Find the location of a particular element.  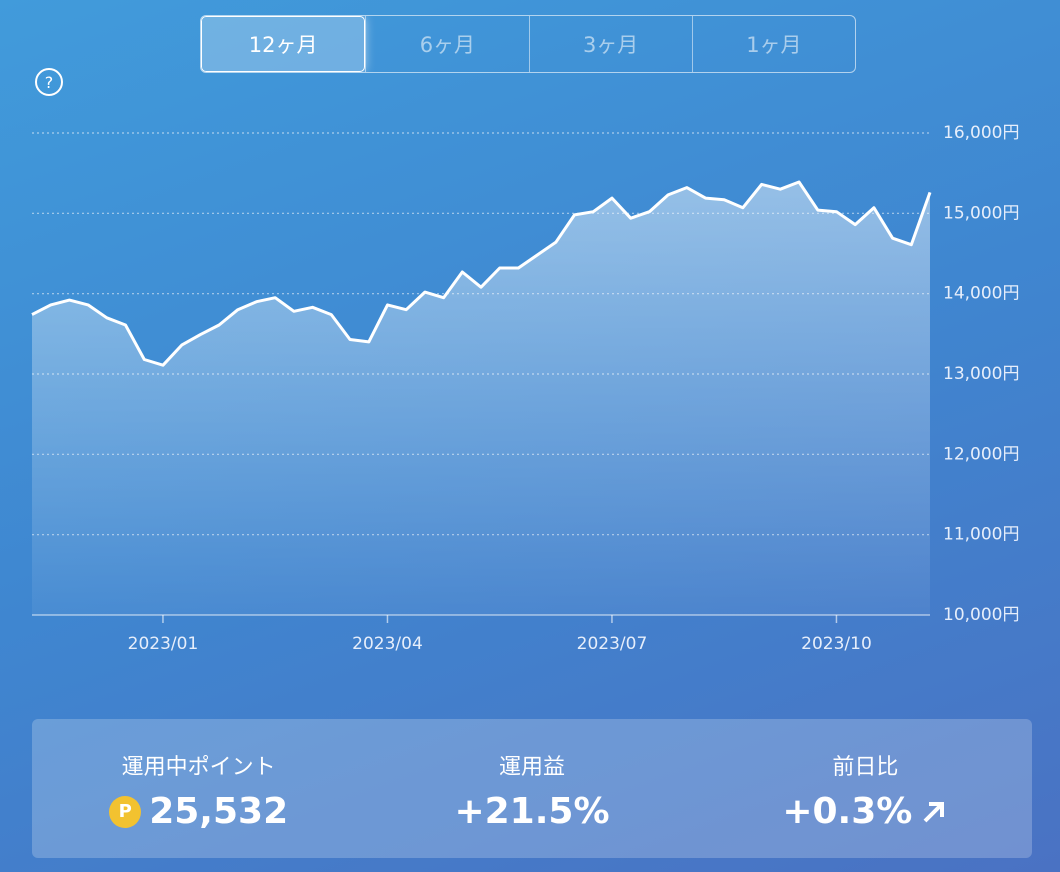

up-arrow-icon is located at coordinates (934, 811).